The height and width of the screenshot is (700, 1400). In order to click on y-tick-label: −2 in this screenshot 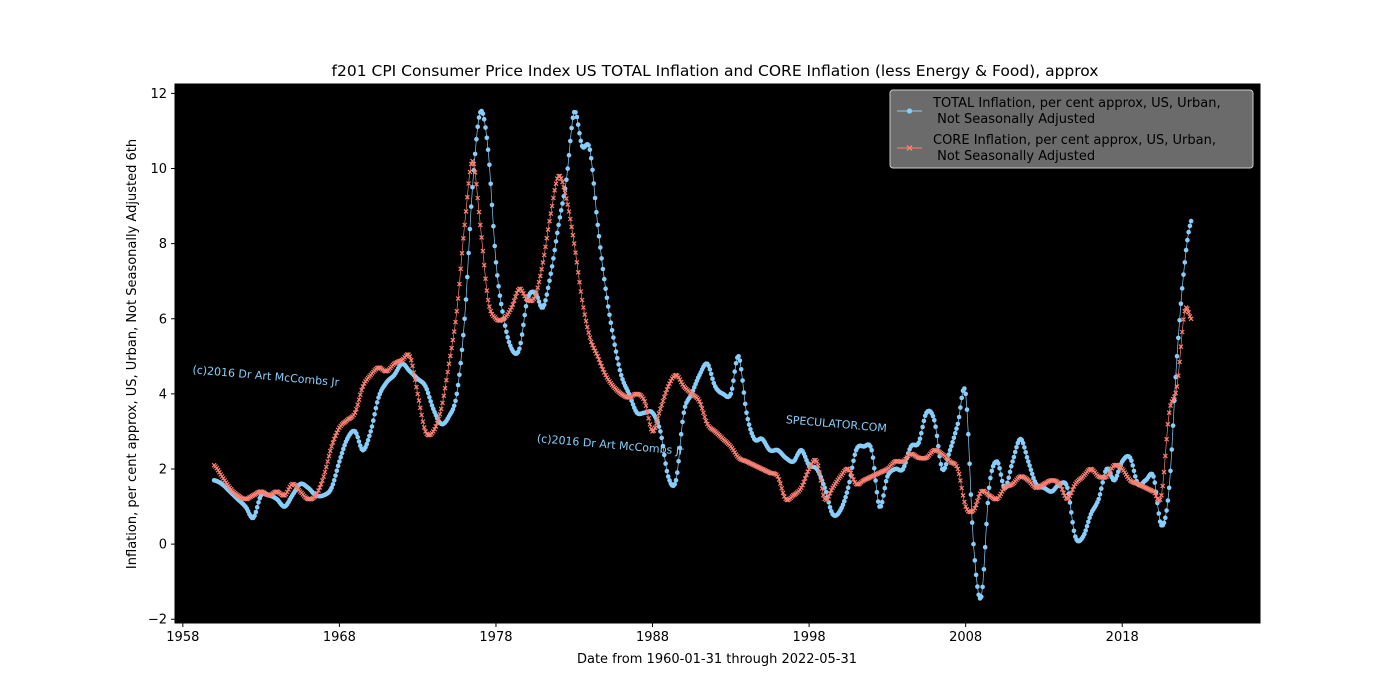, I will do `click(157, 620)`.